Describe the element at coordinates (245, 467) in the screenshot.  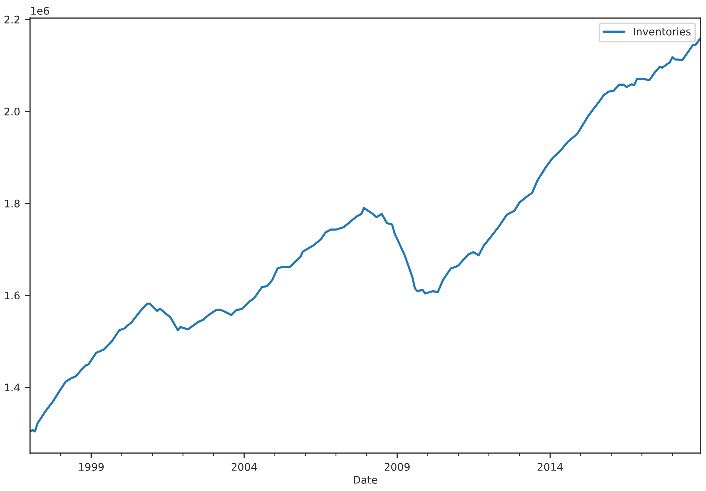
I see `x-tick-label: 2004` at that location.